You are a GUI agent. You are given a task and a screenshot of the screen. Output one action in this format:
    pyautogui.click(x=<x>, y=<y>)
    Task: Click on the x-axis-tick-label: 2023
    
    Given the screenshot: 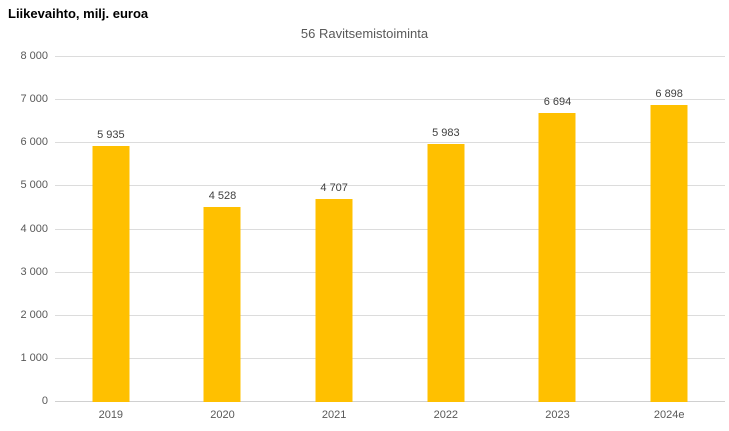 What is the action you would take?
    pyautogui.click(x=557, y=415)
    